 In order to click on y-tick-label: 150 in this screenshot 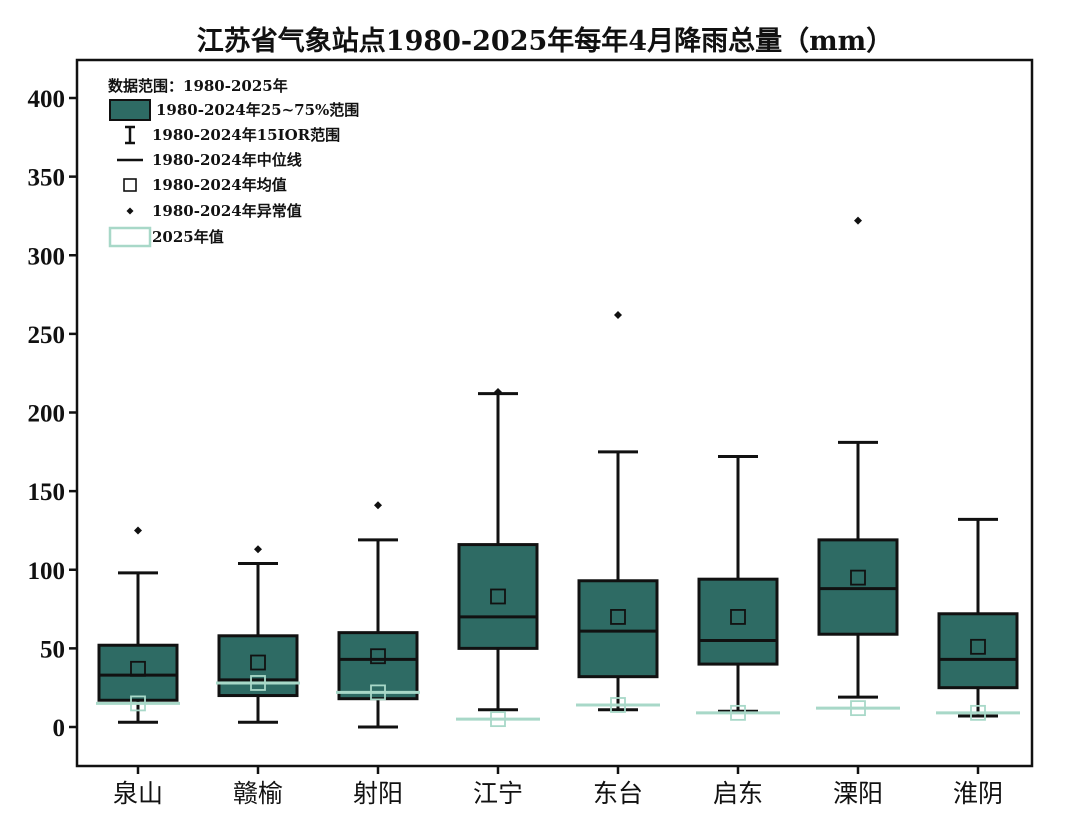, I will do `click(47, 492)`.